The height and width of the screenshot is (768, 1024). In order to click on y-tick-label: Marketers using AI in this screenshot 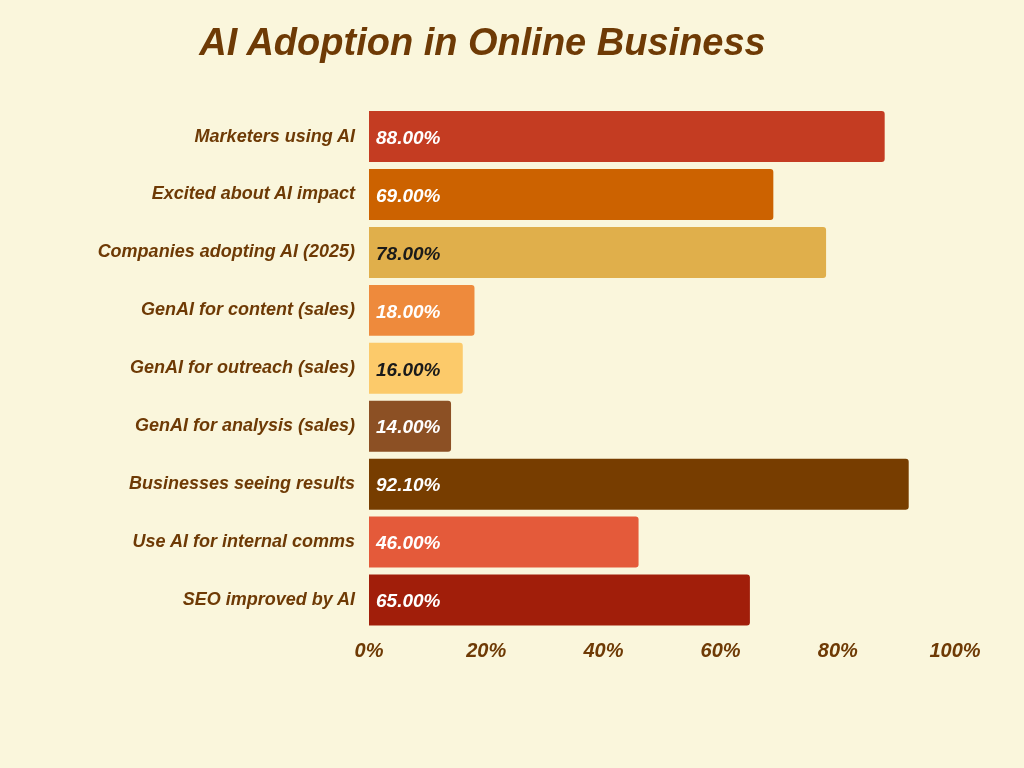, I will do `click(275, 135)`.